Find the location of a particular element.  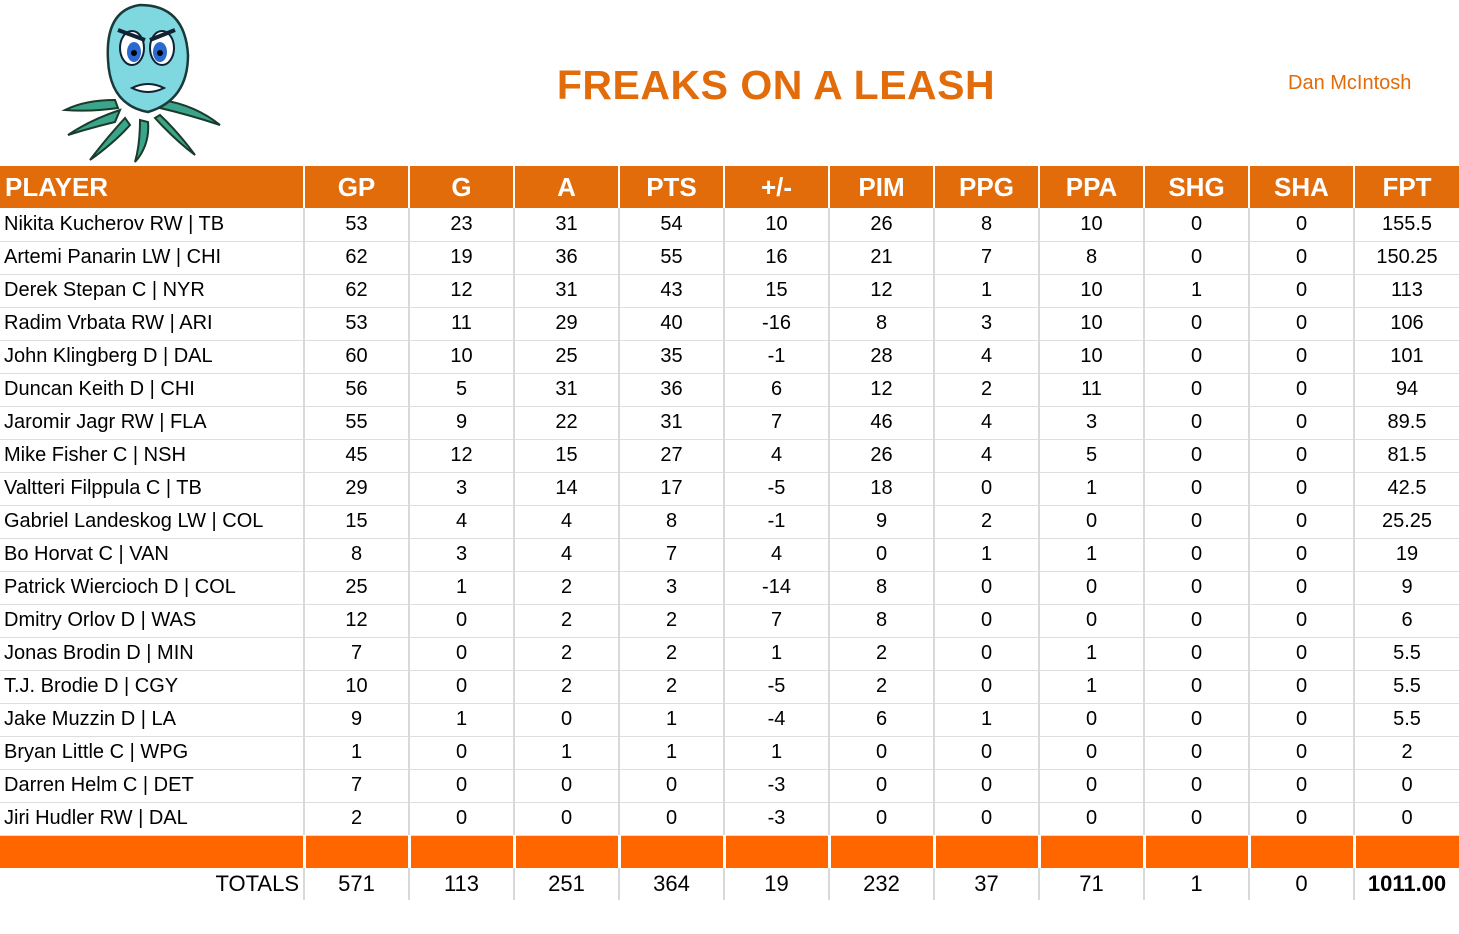

separator-band is located at coordinates (729, 851).